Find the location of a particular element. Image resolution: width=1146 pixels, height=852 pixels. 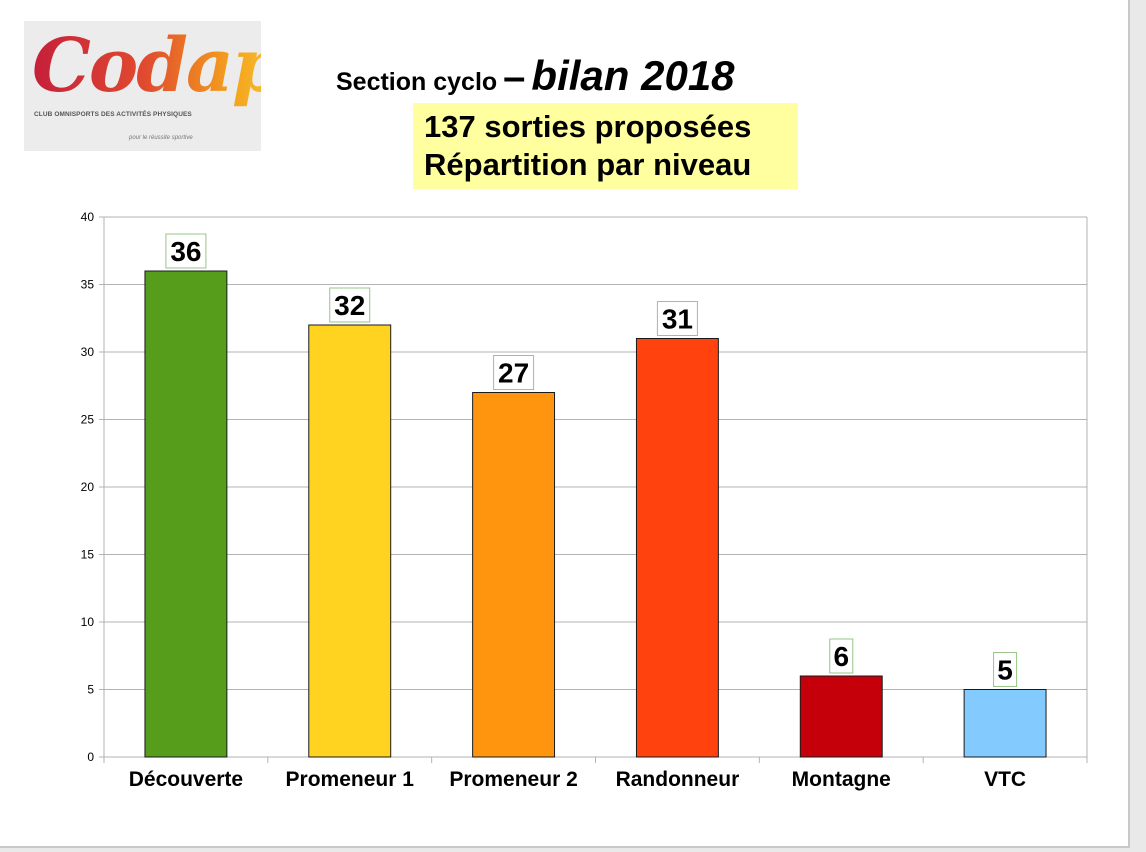

data-label: 5 is located at coordinates (1005, 670).